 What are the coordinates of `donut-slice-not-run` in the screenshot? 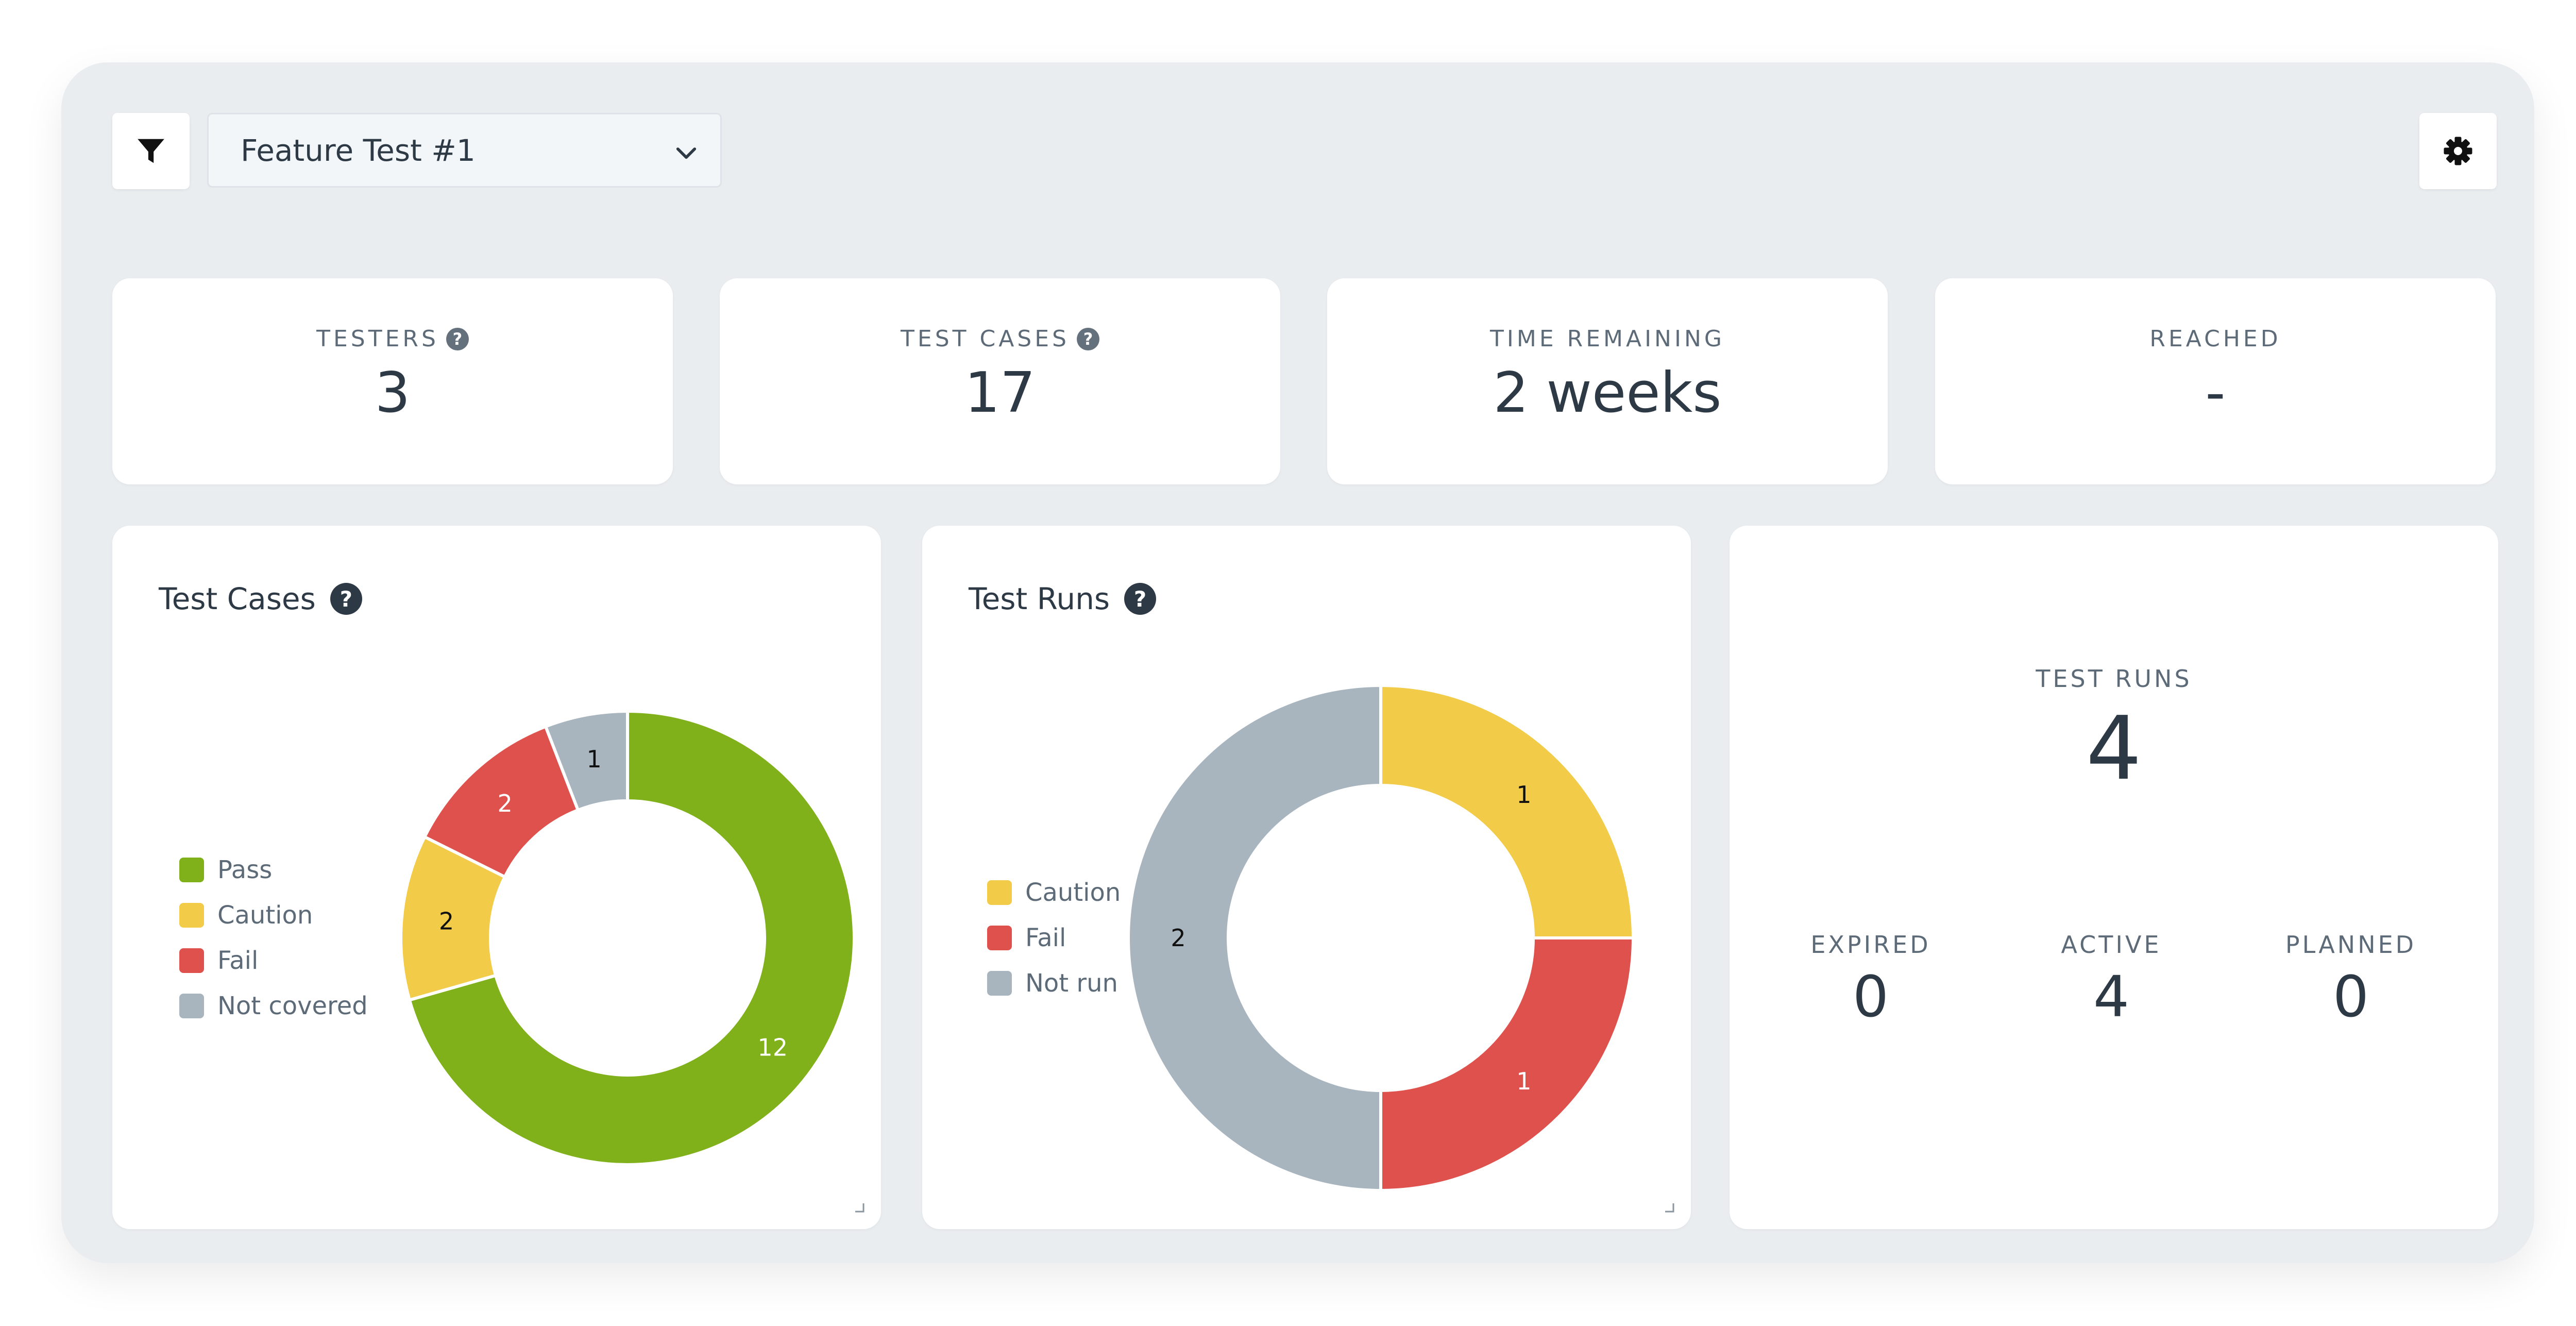 It's located at (1254, 936).